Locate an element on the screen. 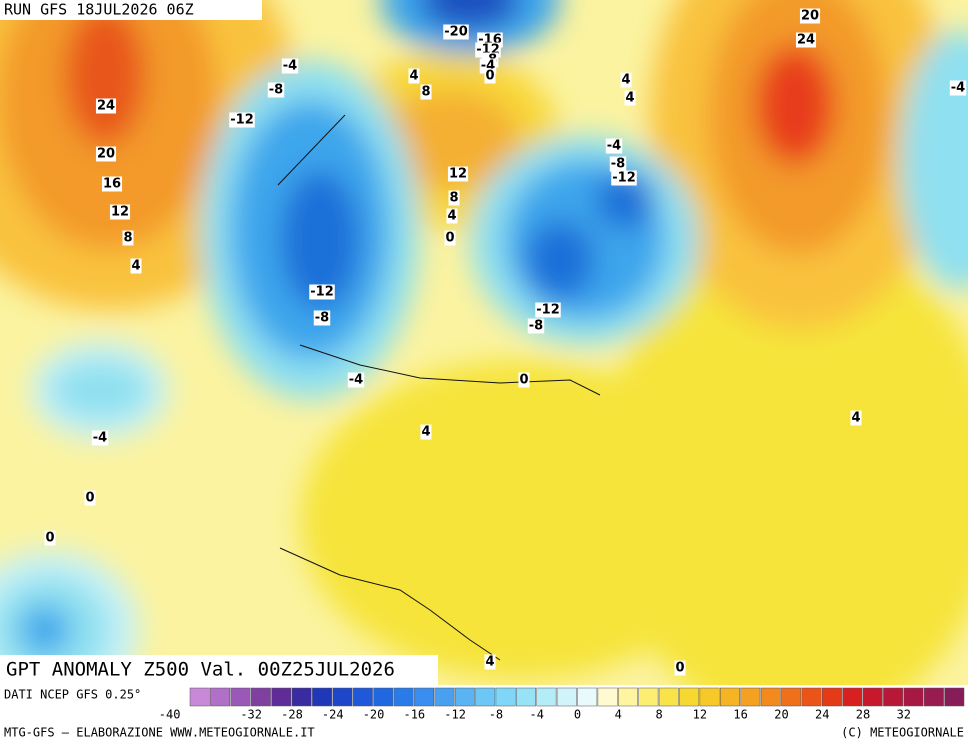 This screenshot has width=968, height=749. colorbar-tick-label: -32 is located at coordinates (251, 715).